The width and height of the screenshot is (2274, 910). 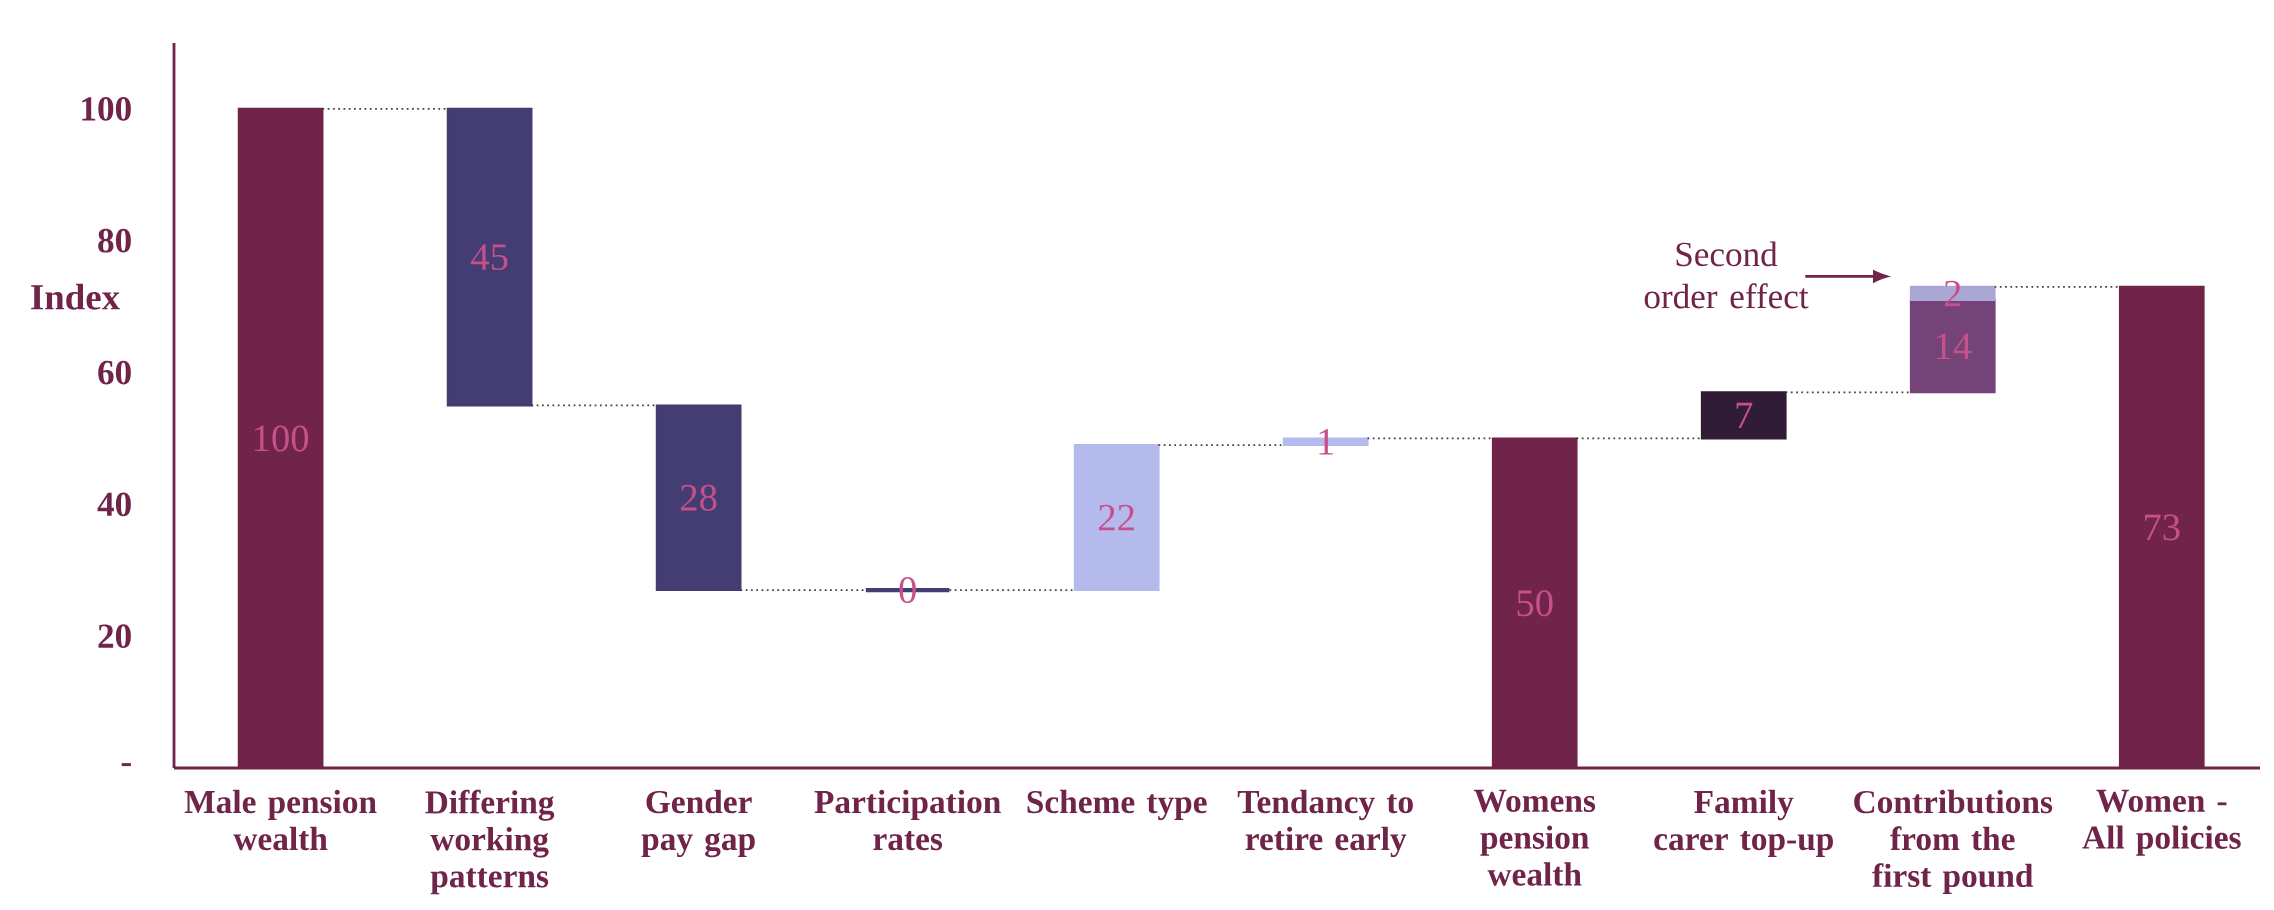 I want to click on x-tick-label: Family carer top-up, so click(x=1743, y=823).